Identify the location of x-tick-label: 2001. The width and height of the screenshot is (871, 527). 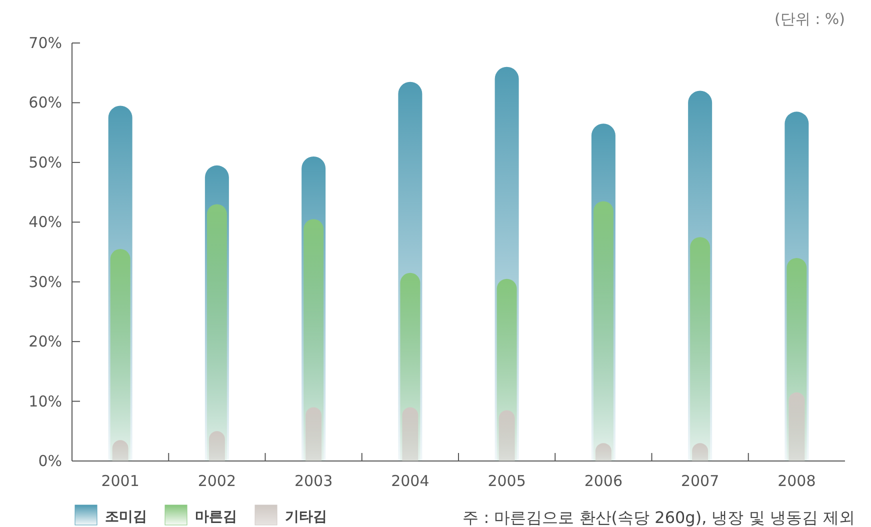
(120, 481).